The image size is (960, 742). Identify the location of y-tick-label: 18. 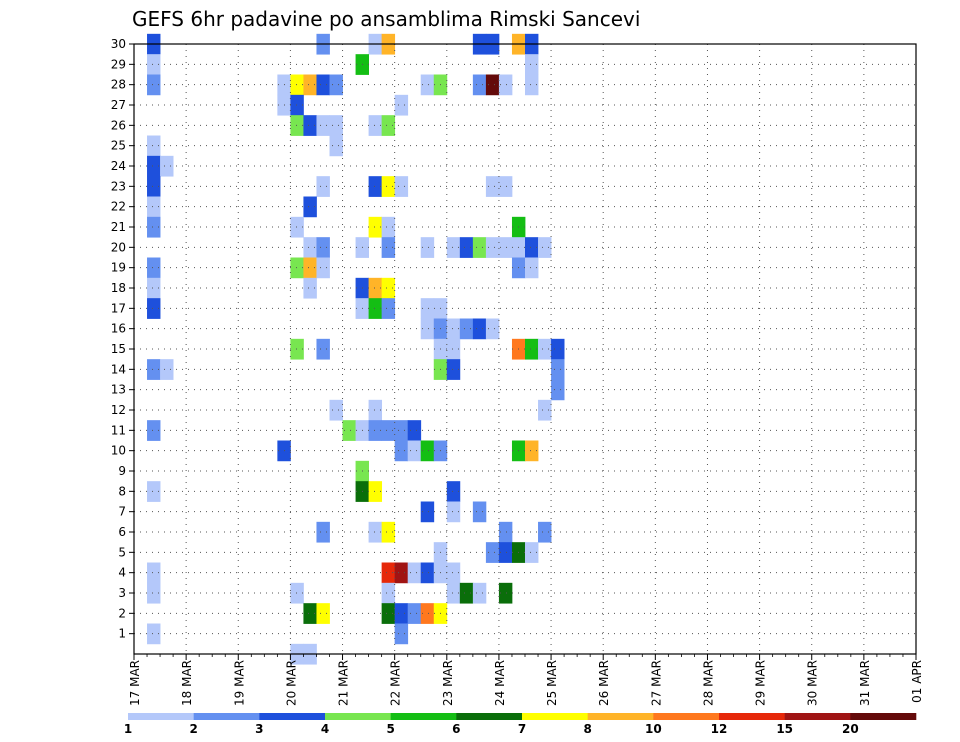
(118, 288).